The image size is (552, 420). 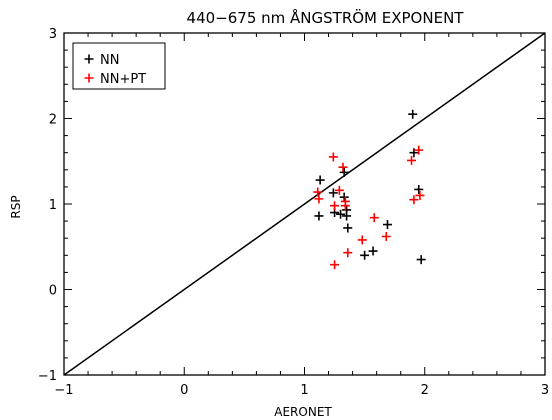 What do you see at coordinates (53, 34) in the screenshot?
I see `y-tick-label: 3` at bounding box center [53, 34].